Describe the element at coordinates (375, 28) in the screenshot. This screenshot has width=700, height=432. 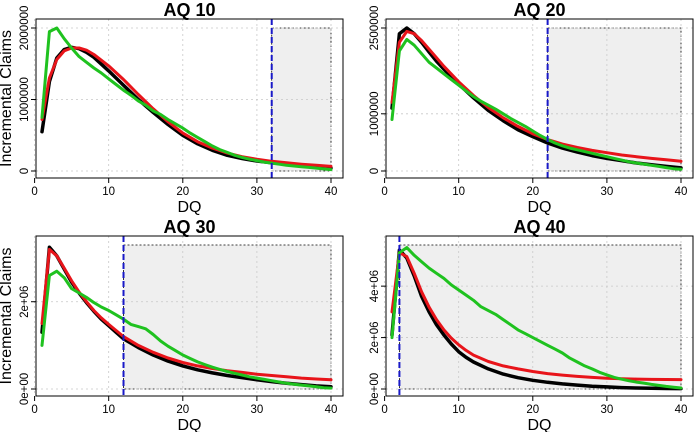
I see `y-tick-label-2: 2500000` at that location.